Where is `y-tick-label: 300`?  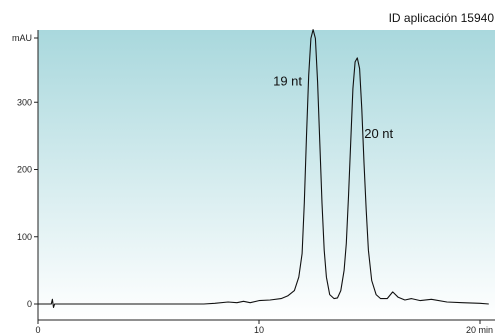
y-tick-label: 300 is located at coordinates (24, 102).